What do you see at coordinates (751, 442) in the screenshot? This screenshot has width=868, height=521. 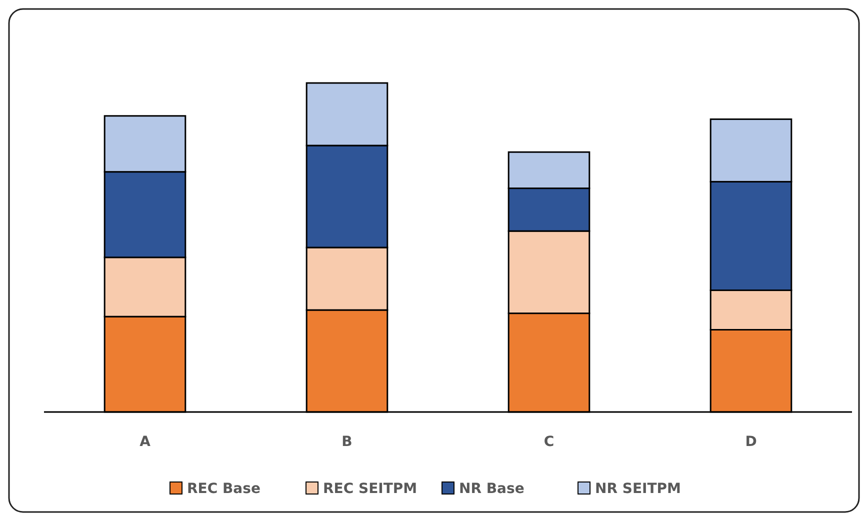 I see `x-tick-label: D` at bounding box center [751, 442].